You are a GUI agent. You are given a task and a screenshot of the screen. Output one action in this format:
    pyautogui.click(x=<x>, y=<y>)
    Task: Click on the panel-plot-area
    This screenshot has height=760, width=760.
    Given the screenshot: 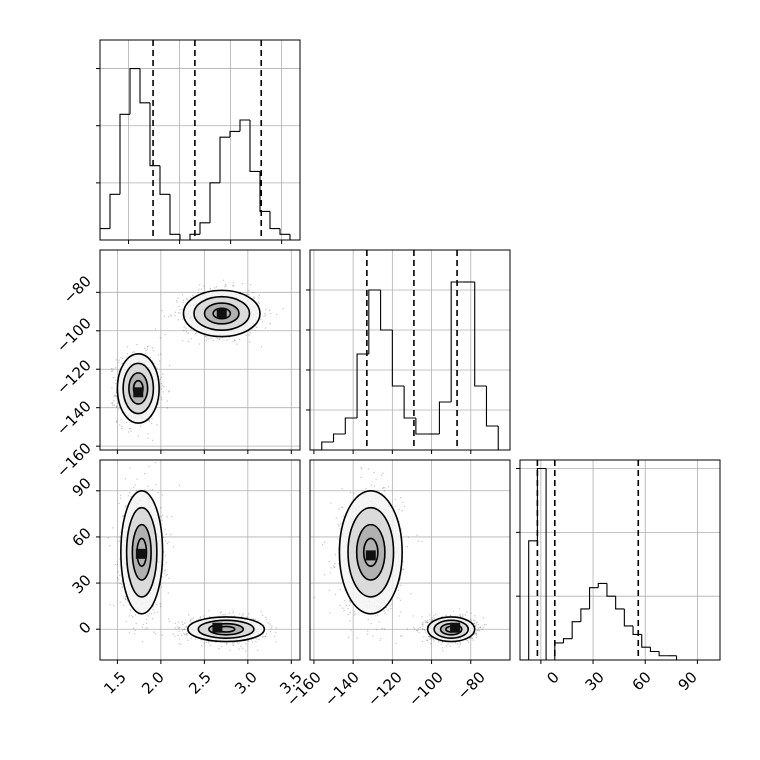 What is the action you would take?
    pyautogui.click(x=200, y=140)
    